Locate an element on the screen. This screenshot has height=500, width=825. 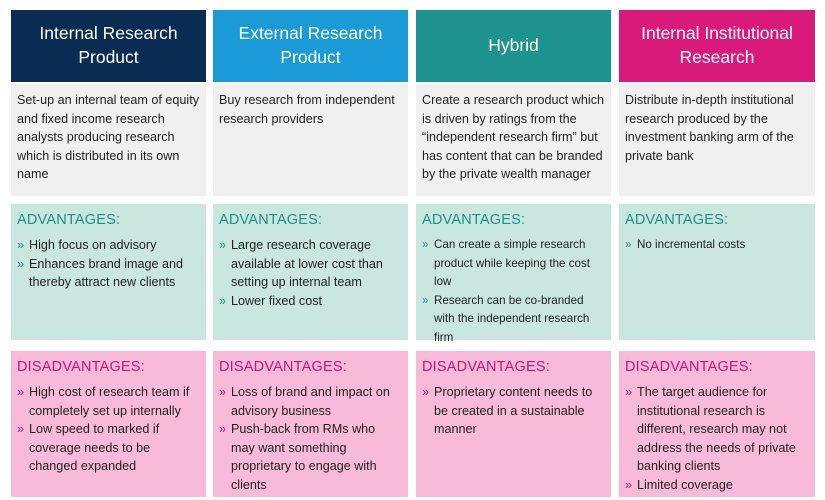
column-header: Internal Institutional Research is located at coordinates (717, 46).